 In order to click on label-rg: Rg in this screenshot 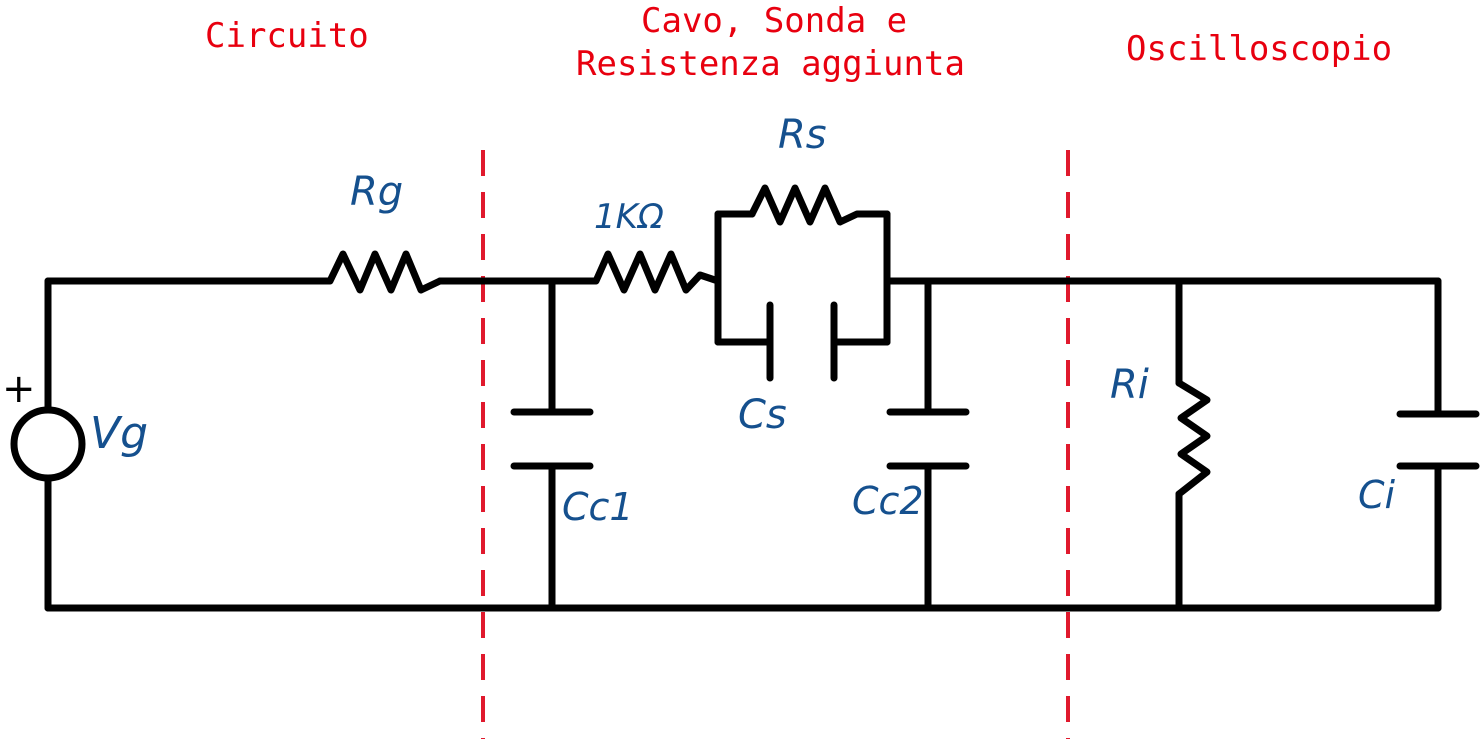, I will do `click(376, 192)`.